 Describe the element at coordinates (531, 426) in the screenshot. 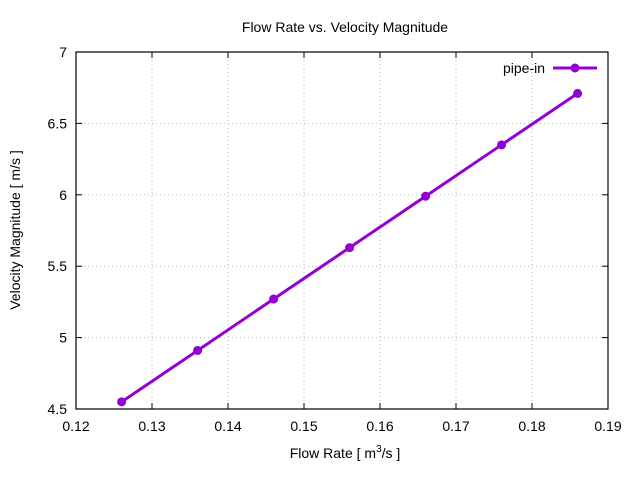

I see `x-tick-label: 0.18` at that location.